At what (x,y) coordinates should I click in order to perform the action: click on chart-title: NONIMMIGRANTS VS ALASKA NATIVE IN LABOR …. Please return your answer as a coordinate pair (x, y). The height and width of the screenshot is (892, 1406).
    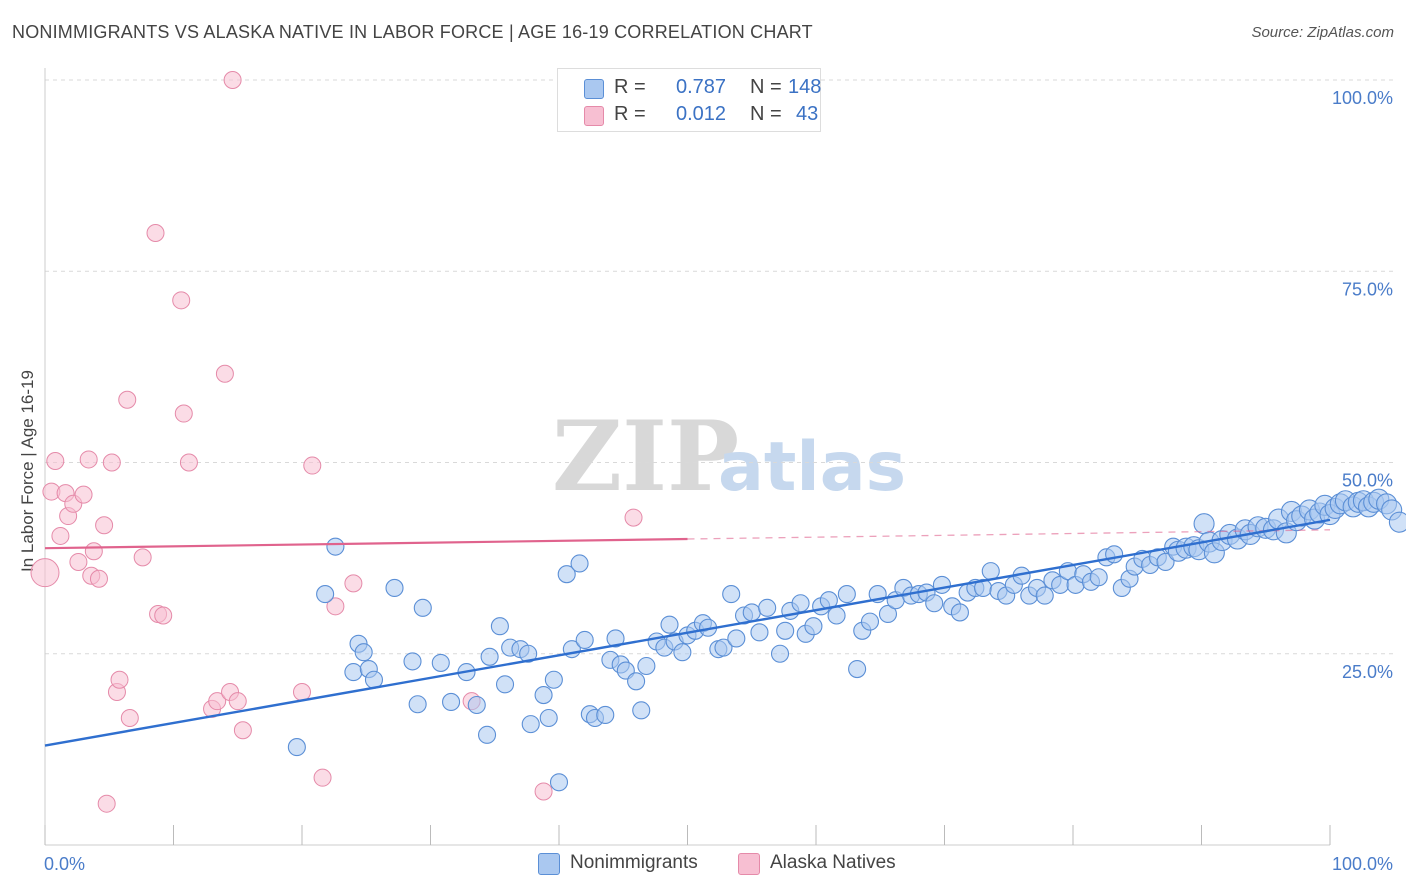
    Looking at the image, I should click on (412, 32).